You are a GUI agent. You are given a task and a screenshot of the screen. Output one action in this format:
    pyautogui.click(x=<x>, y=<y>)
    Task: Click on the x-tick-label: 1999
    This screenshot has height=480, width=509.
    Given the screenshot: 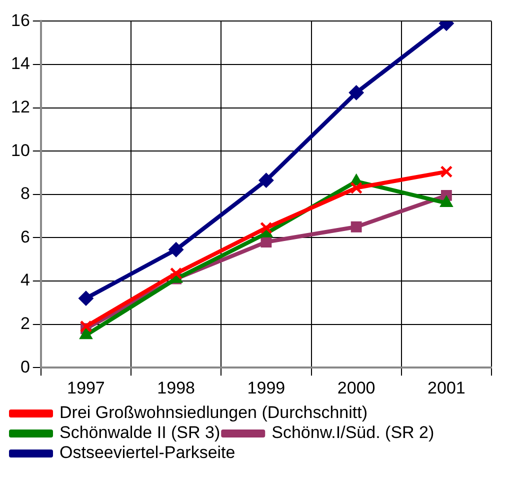 What is the action you would take?
    pyautogui.click(x=266, y=388)
    